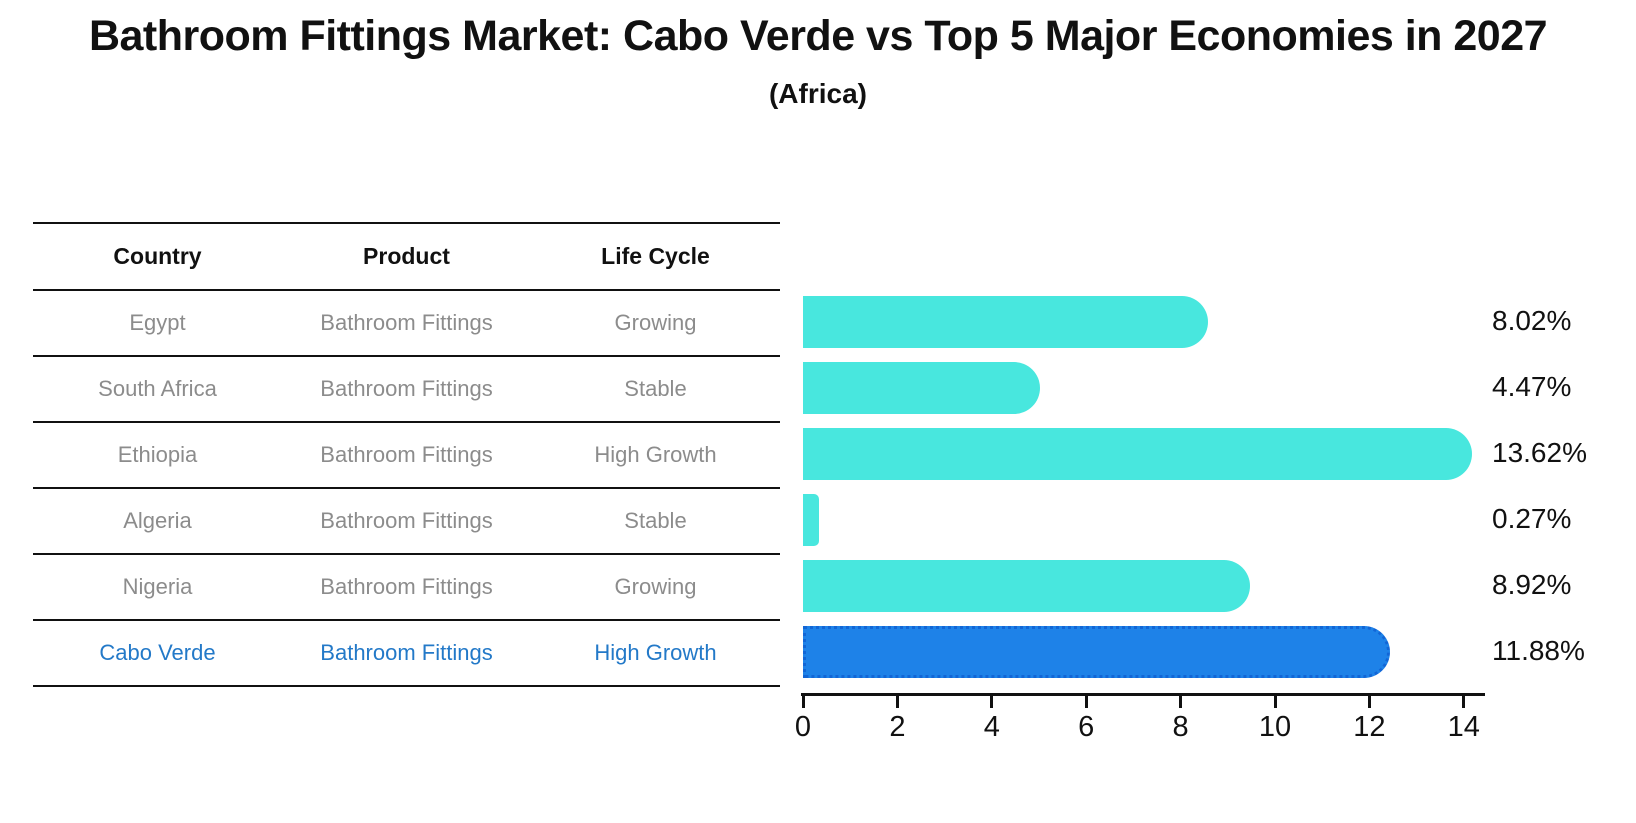 The image size is (1636, 823). What do you see at coordinates (897, 727) in the screenshot?
I see `x-tick-label: 2` at bounding box center [897, 727].